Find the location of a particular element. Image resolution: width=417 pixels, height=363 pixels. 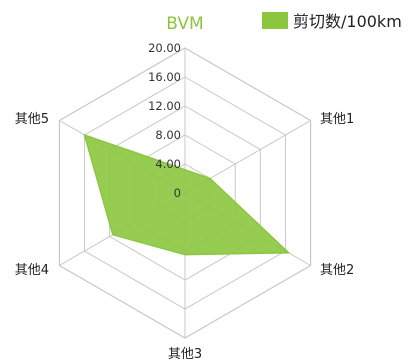

legend-label: 剪切数/100km is located at coordinates (347, 21).